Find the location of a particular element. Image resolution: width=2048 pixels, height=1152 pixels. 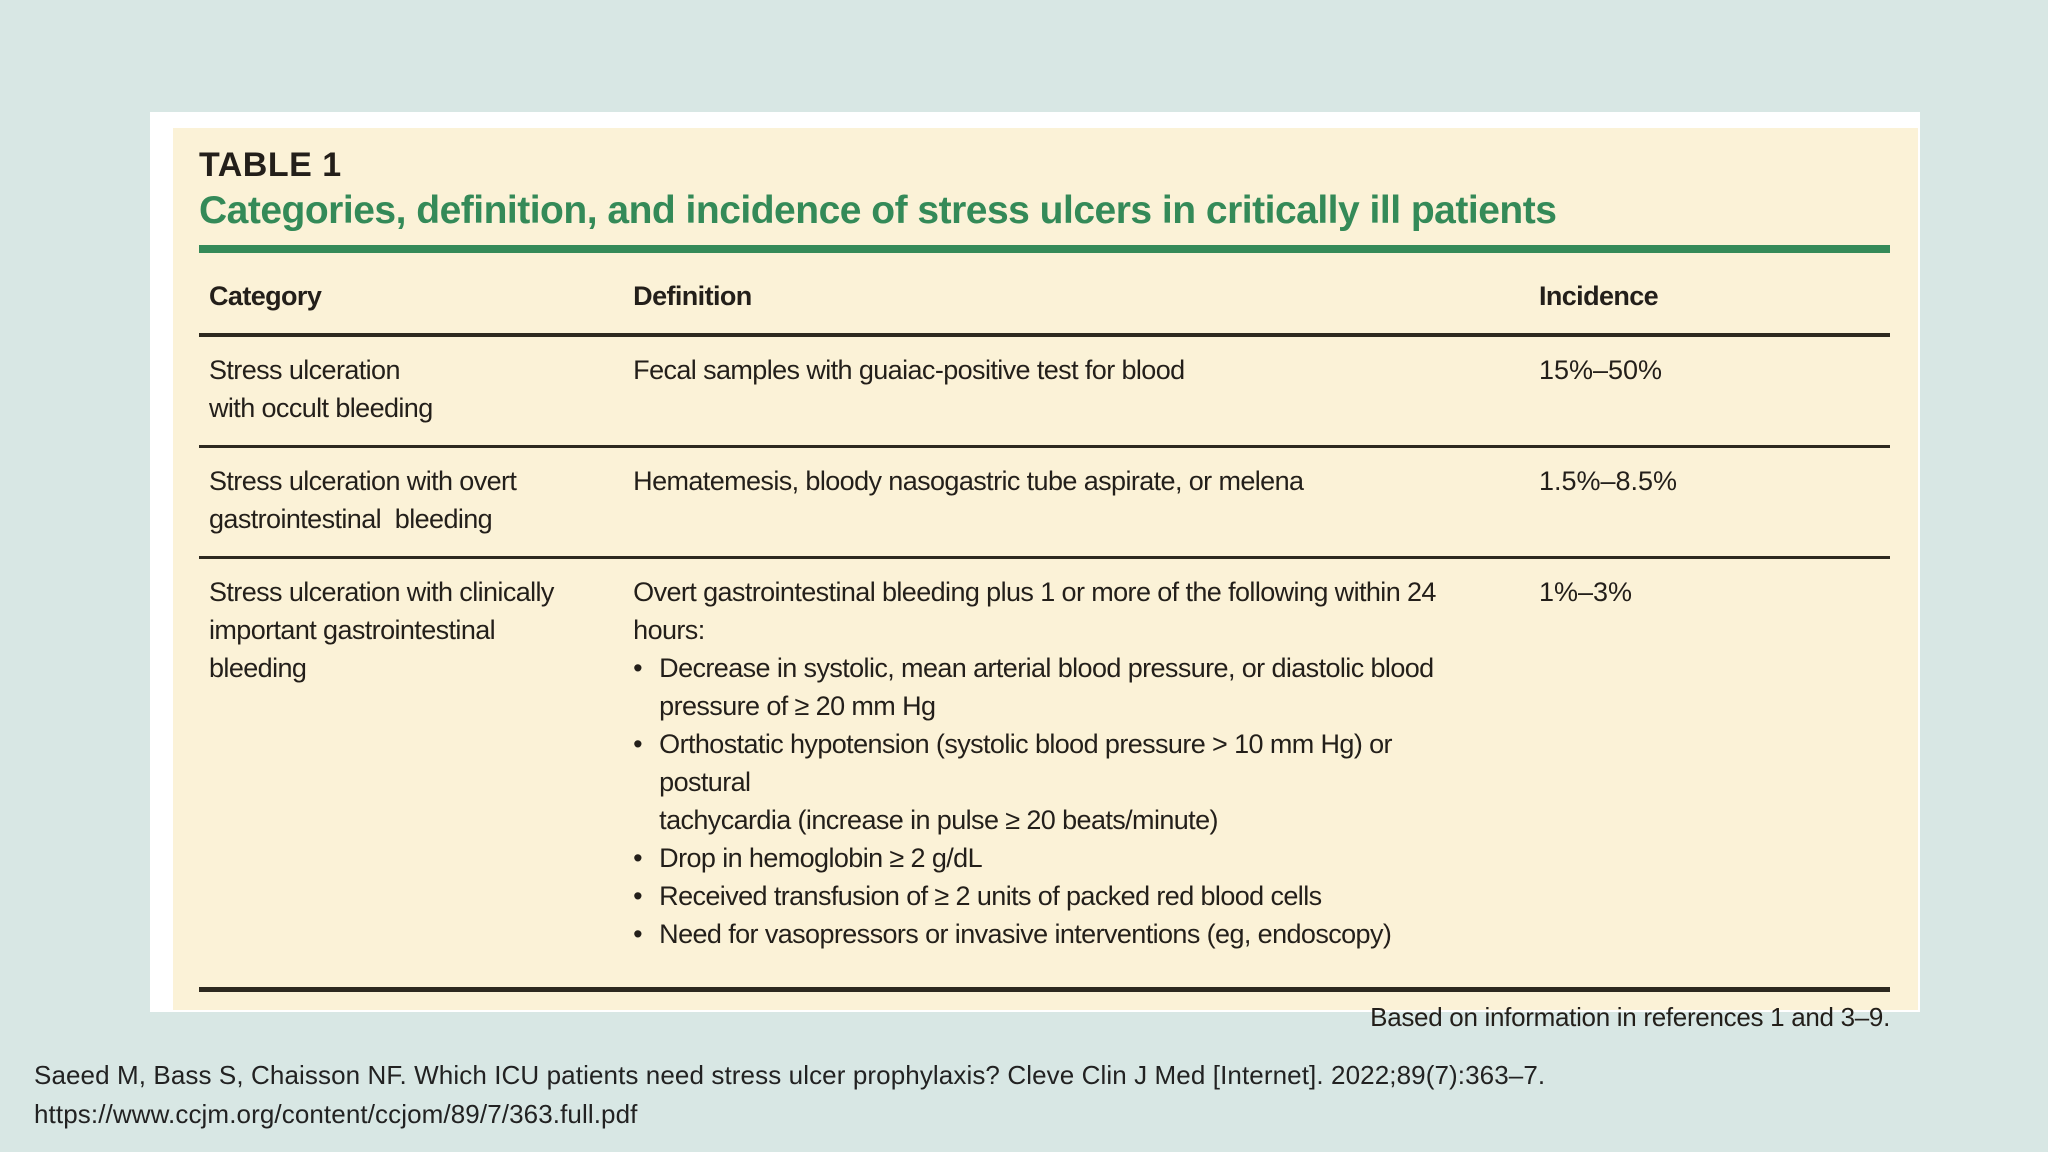

table-bottom-rule is located at coordinates (1044, 989).